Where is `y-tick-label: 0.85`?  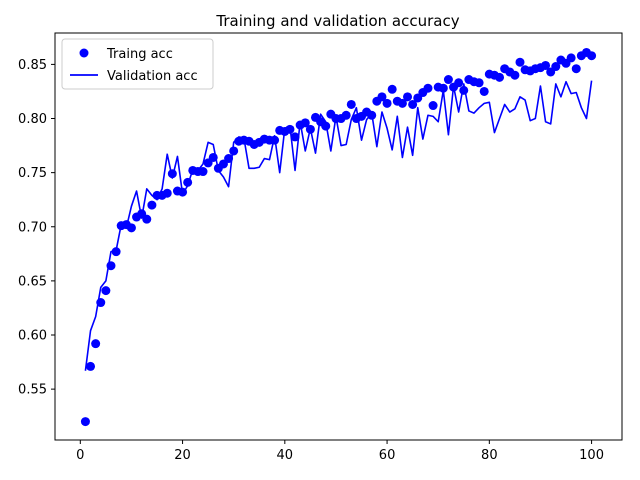 y-tick-label: 0.85 is located at coordinates (32, 65).